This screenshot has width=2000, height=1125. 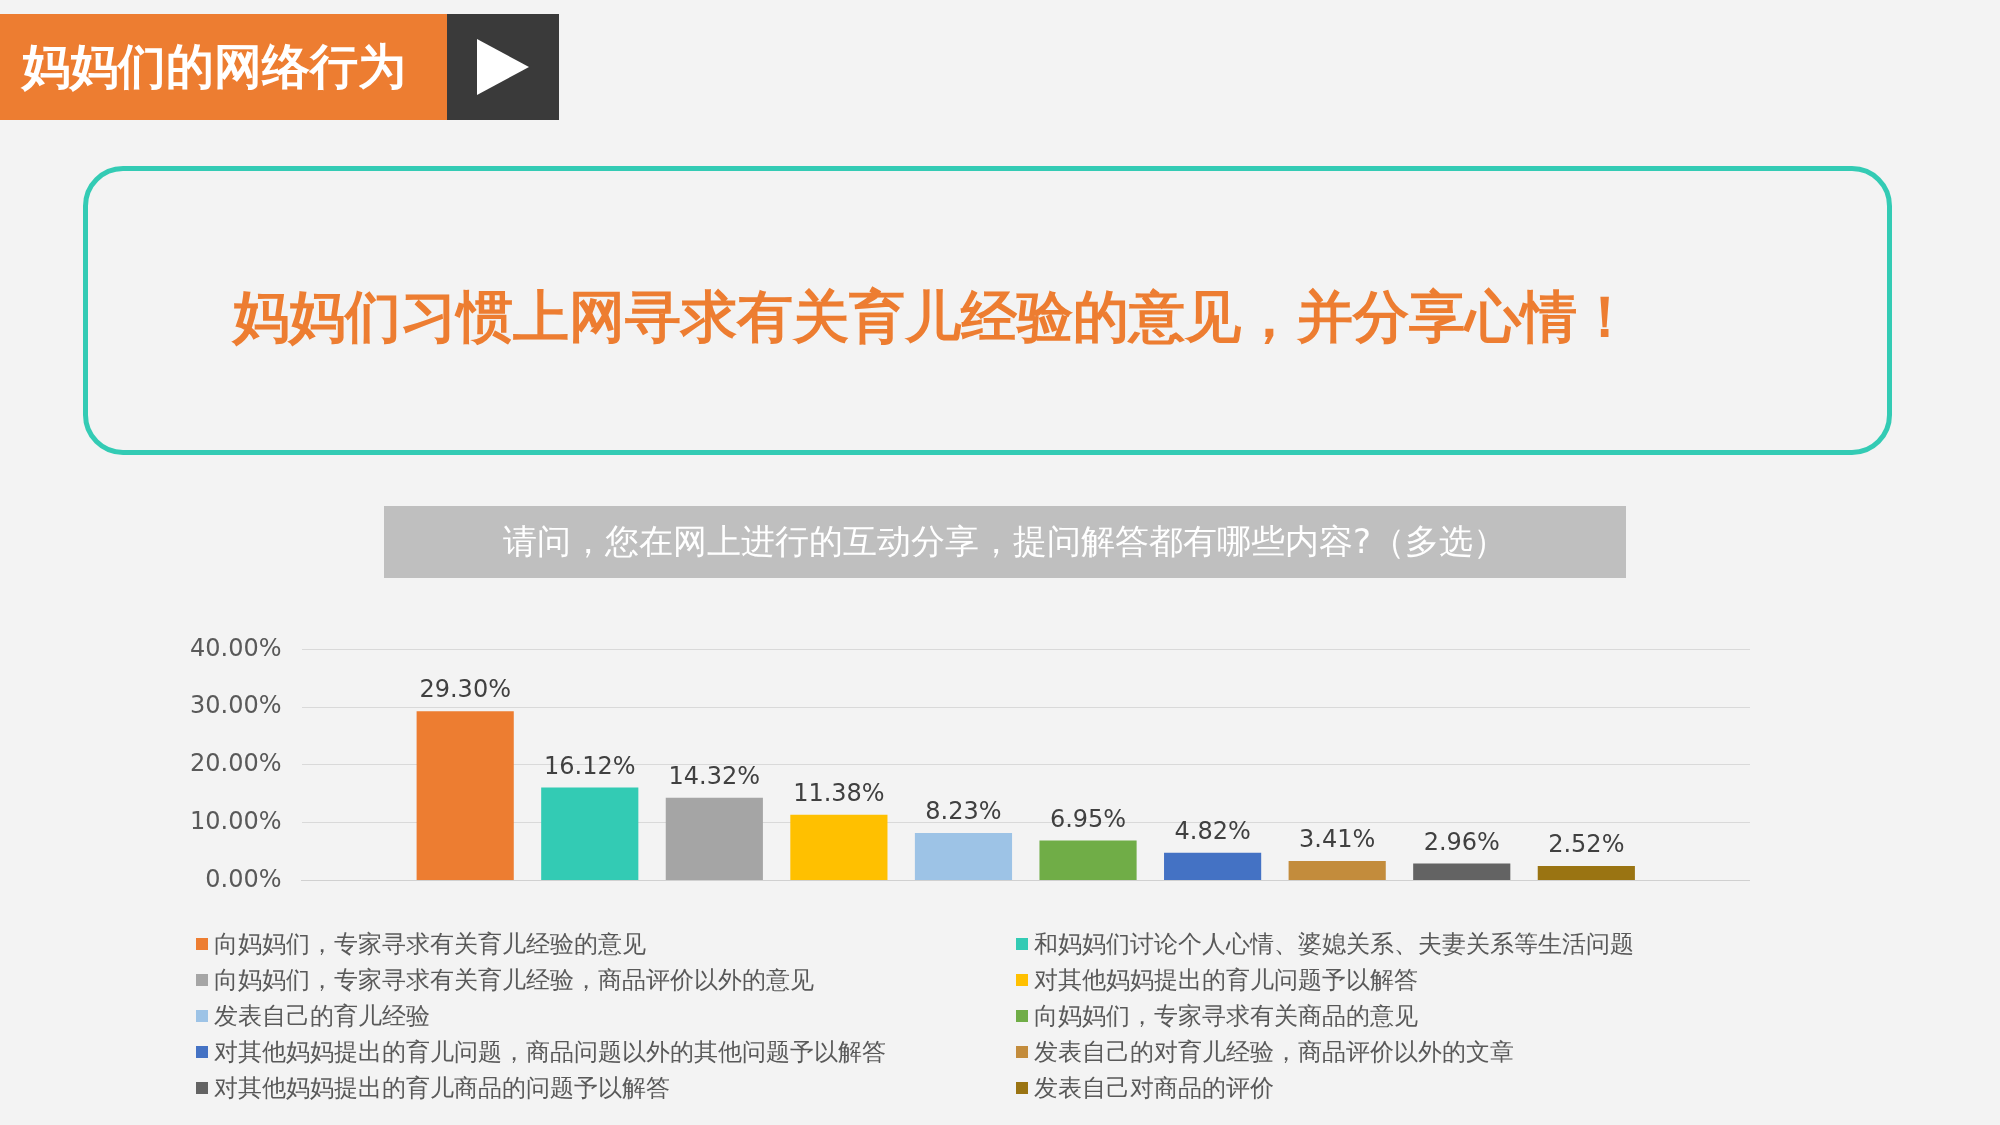 I want to click on legend-label: 向妈妈们，专家寻求有关育儿经验，商品评价以外的意见, so click(x=514, y=980).